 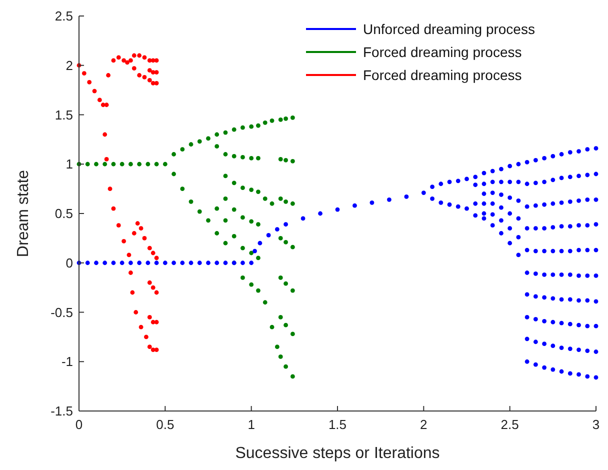 What do you see at coordinates (63, 213) in the screenshot?
I see `y-tick-label: 0.5` at bounding box center [63, 213].